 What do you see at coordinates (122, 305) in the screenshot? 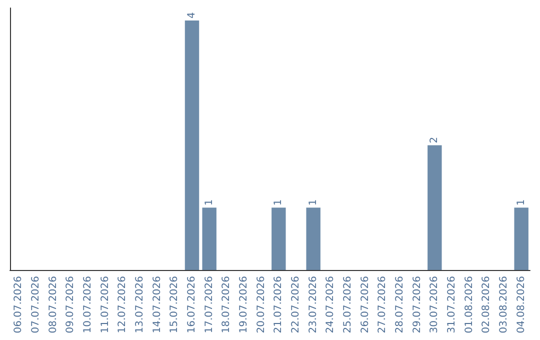
I see `x-tick-label: 12.07.2026` at bounding box center [122, 305].